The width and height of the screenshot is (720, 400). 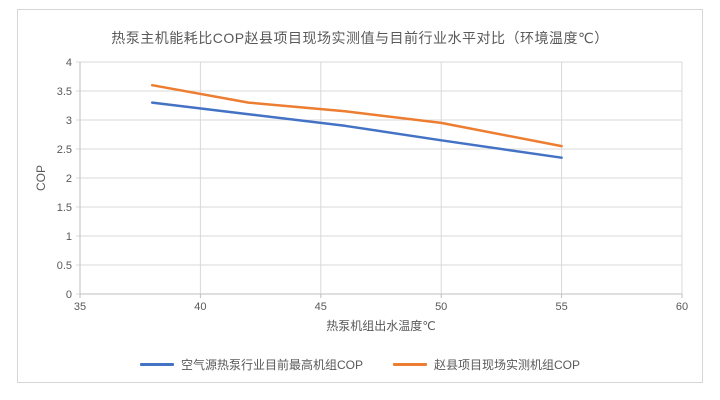 I want to click on legend: 空气源热泵行业目前最高机组COP 赵县项目现场实测机组COP, so click(x=360, y=364).